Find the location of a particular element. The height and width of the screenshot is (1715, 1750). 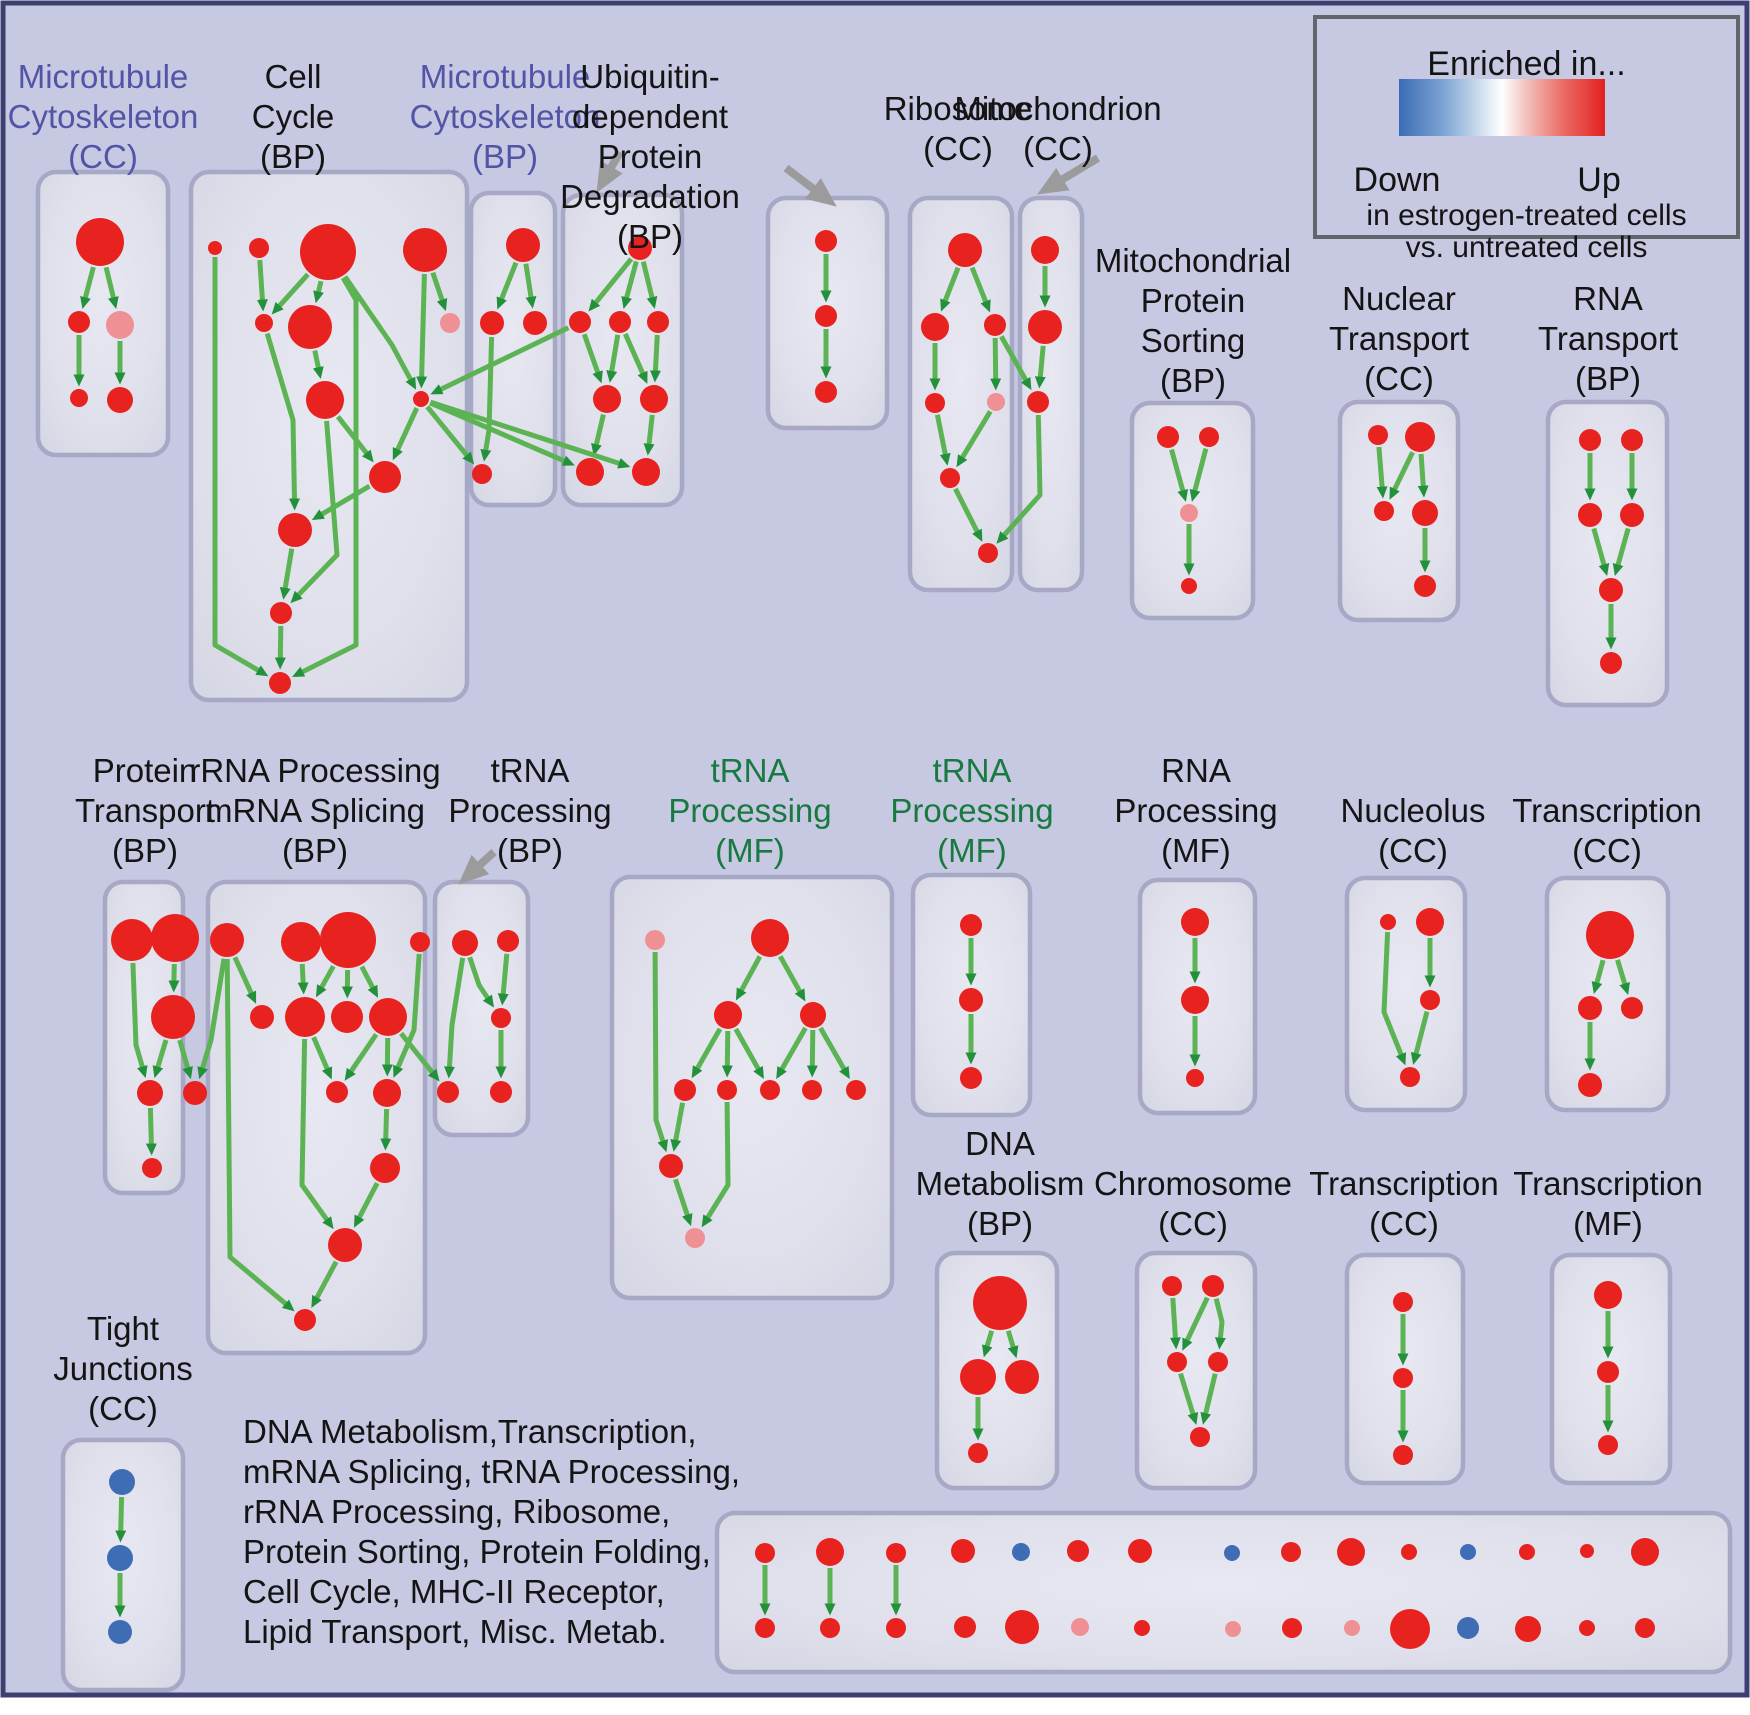

node-t3 is located at coordinates (1590, 515).